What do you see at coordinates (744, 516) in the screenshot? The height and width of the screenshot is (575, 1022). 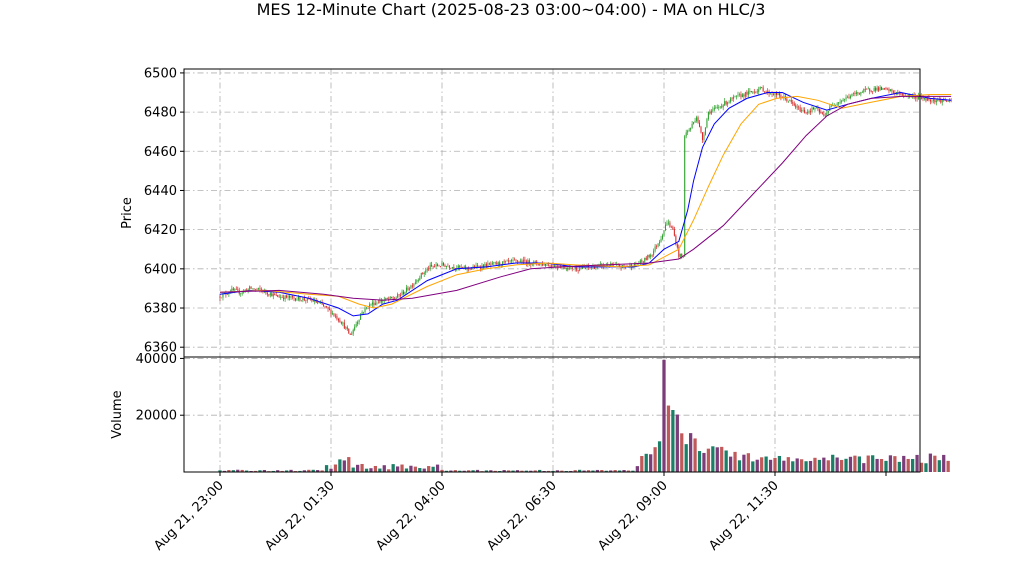 I see `x-tick-label: Aug 22, 11:30` at bounding box center [744, 516].